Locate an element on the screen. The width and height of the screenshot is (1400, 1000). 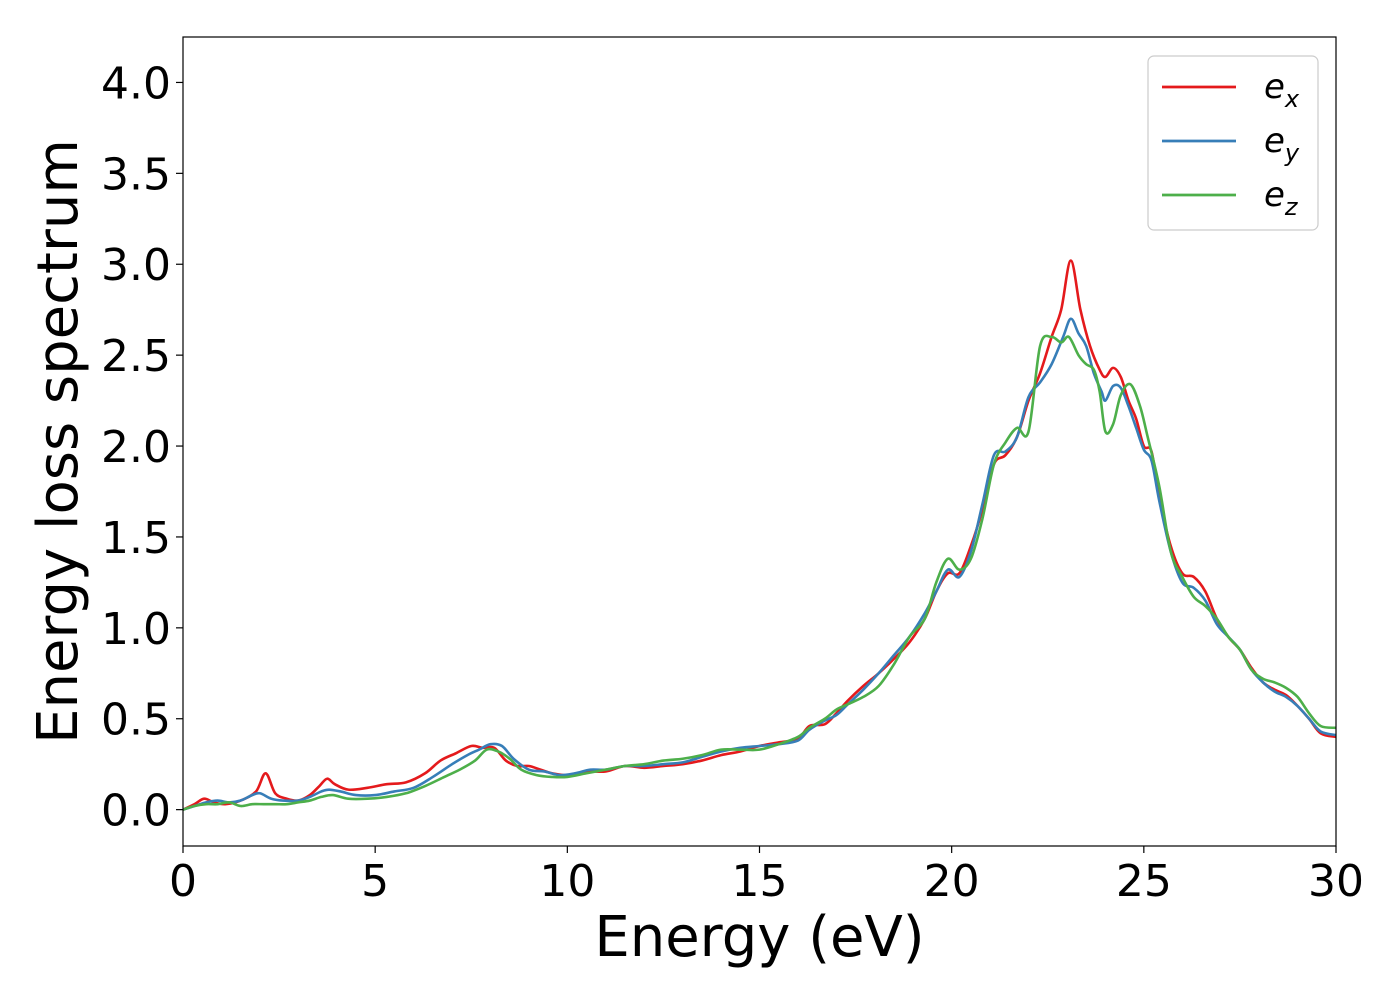
y-tick-label: 4.0 is located at coordinates (136, 83).